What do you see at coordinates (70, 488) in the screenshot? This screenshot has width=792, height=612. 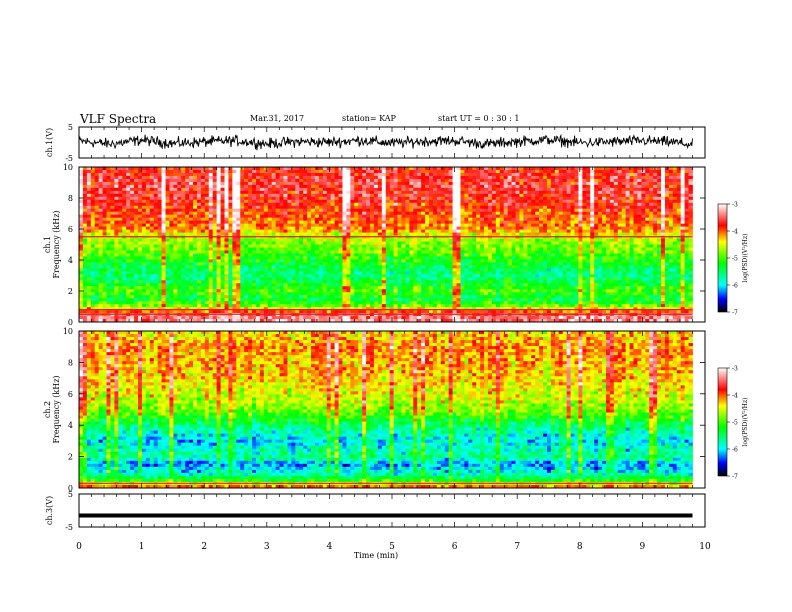 I see `y-tick-label-2-0: 0` at bounding box center [70, 488].